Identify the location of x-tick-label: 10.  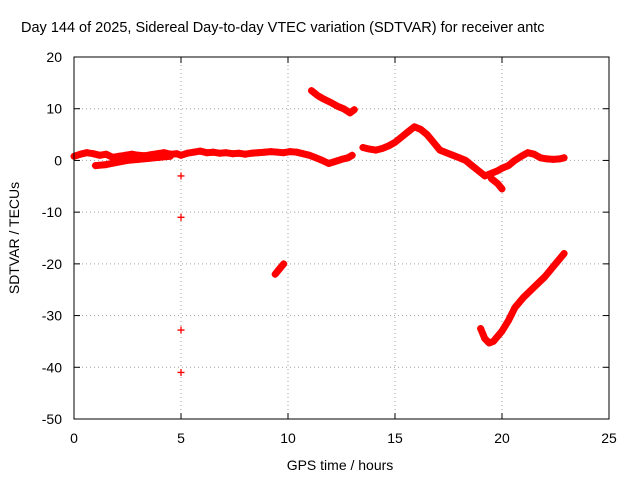
(288, 438).